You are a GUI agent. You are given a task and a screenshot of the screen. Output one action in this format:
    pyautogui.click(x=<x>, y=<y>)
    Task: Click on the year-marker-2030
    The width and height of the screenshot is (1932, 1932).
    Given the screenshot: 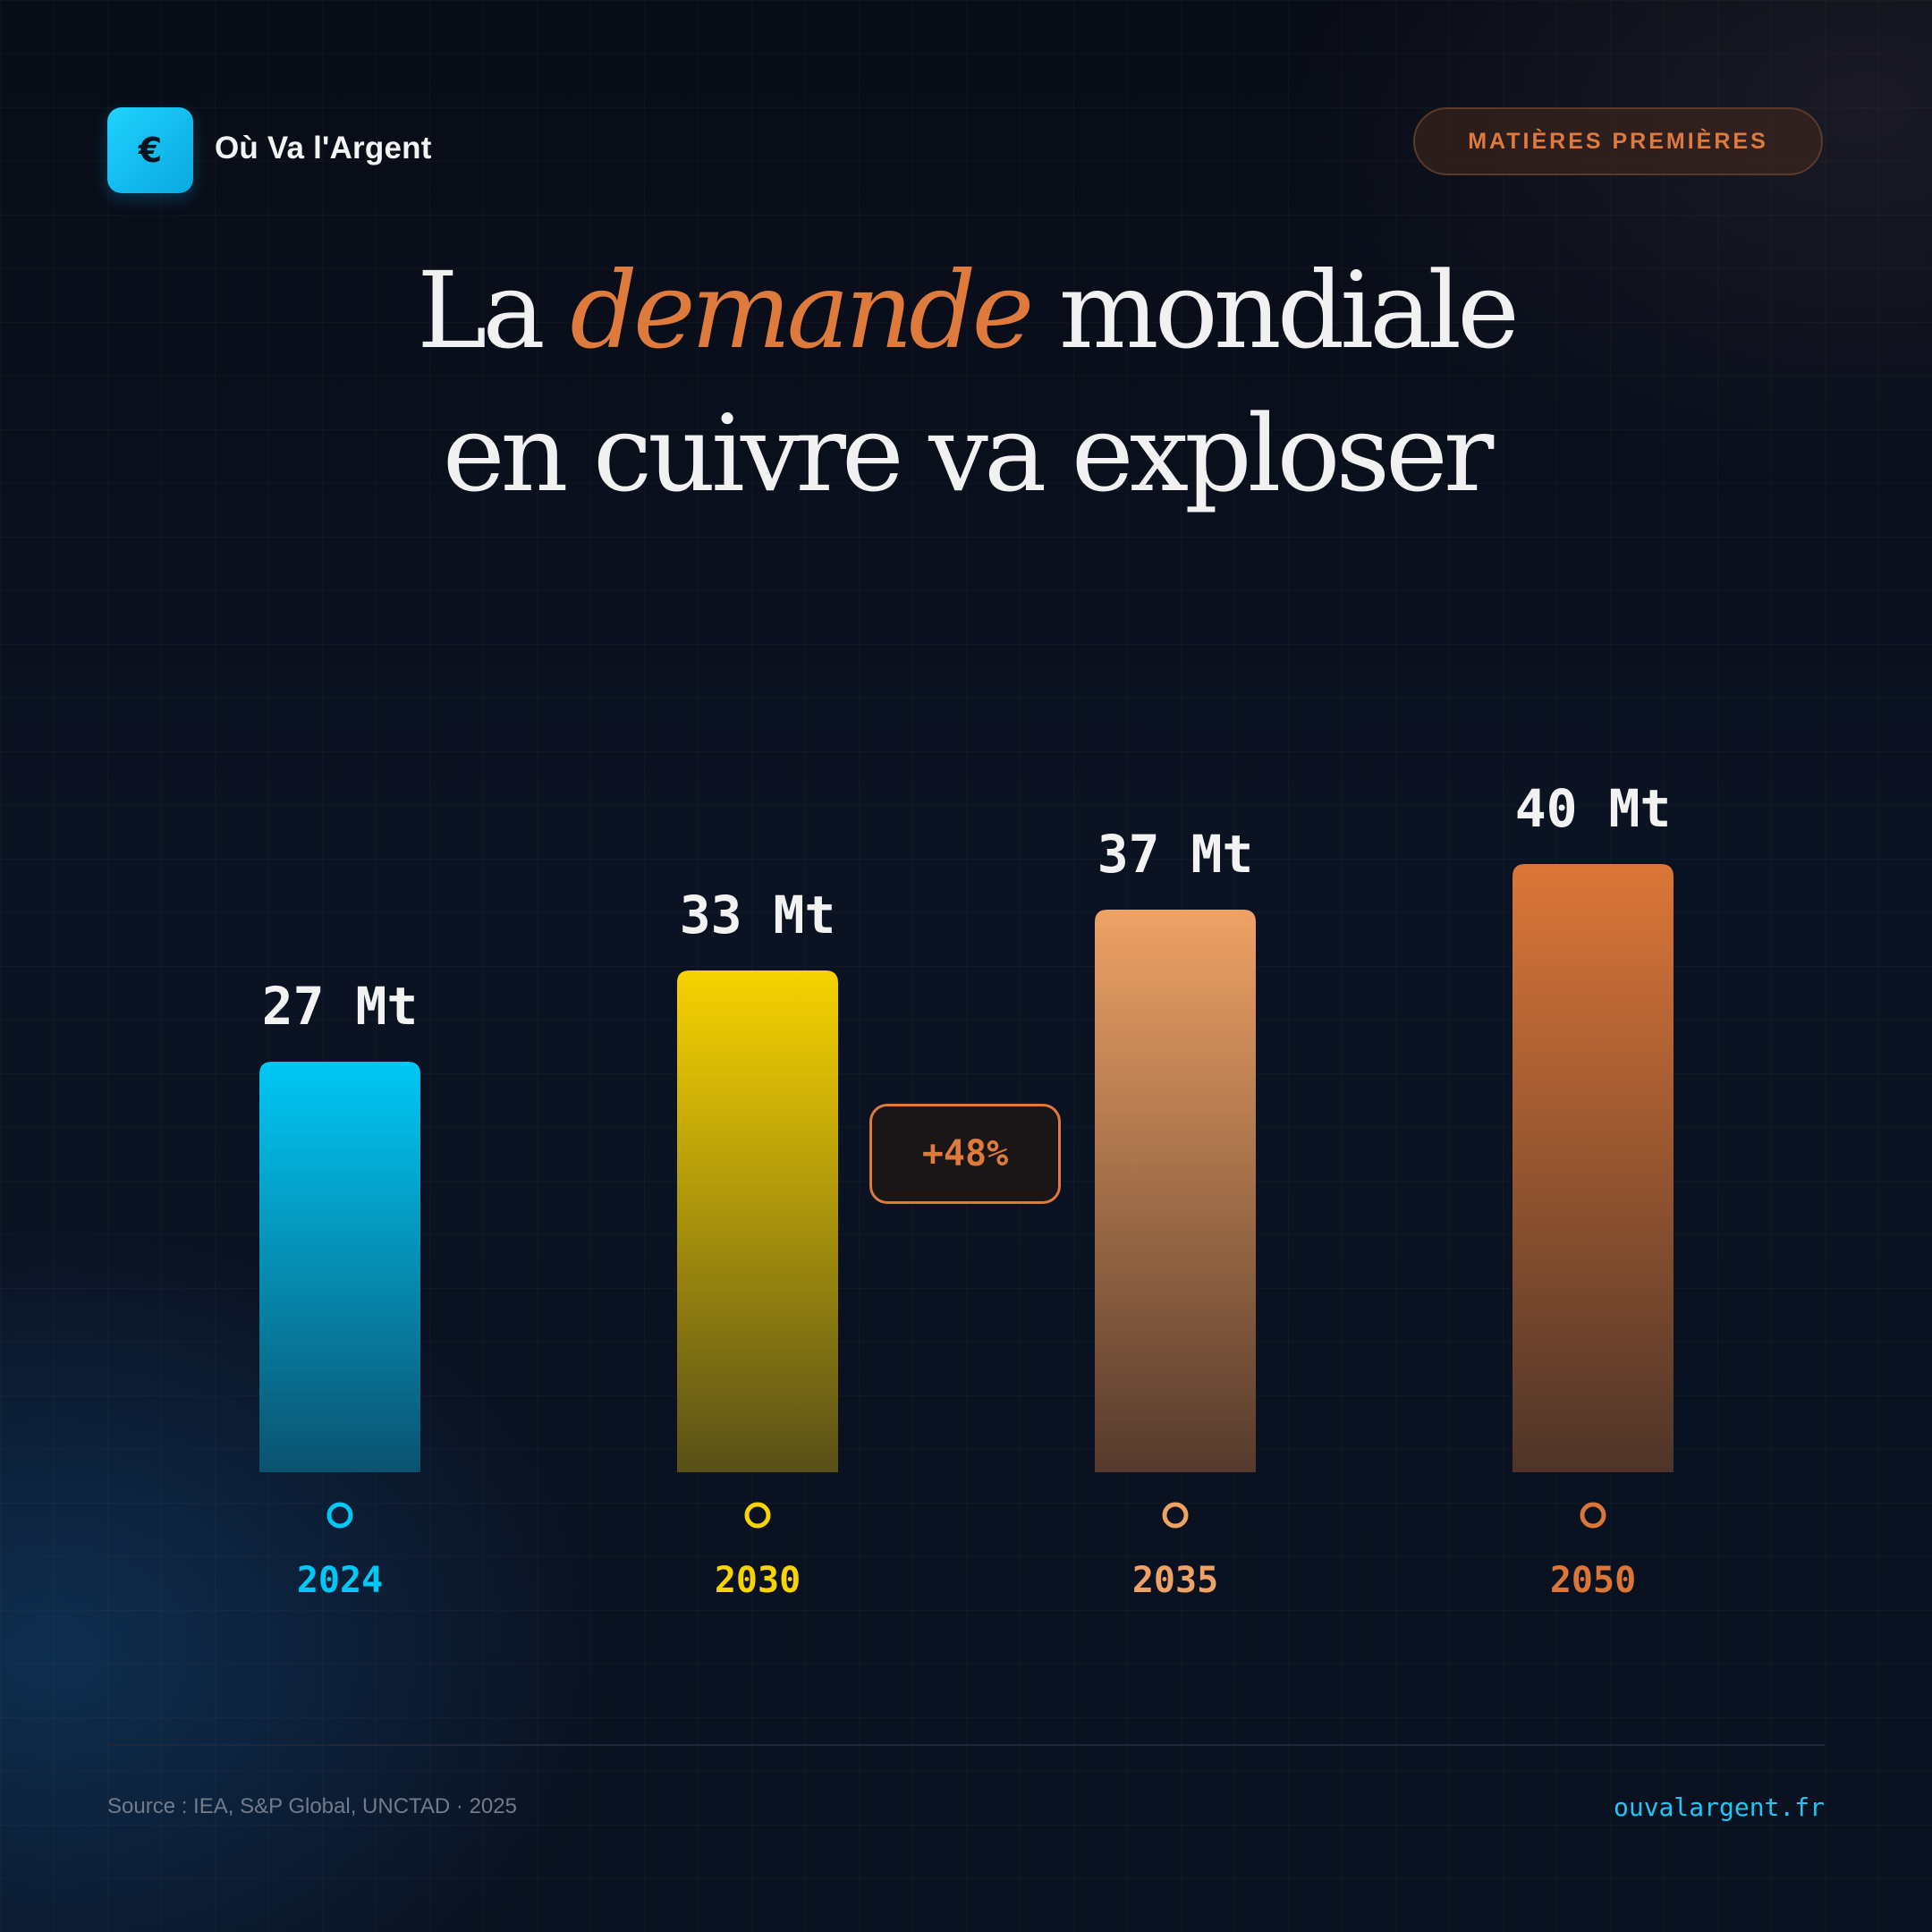 What is the action you would take?
    pyautogui.click(x=757, y=1515)
    